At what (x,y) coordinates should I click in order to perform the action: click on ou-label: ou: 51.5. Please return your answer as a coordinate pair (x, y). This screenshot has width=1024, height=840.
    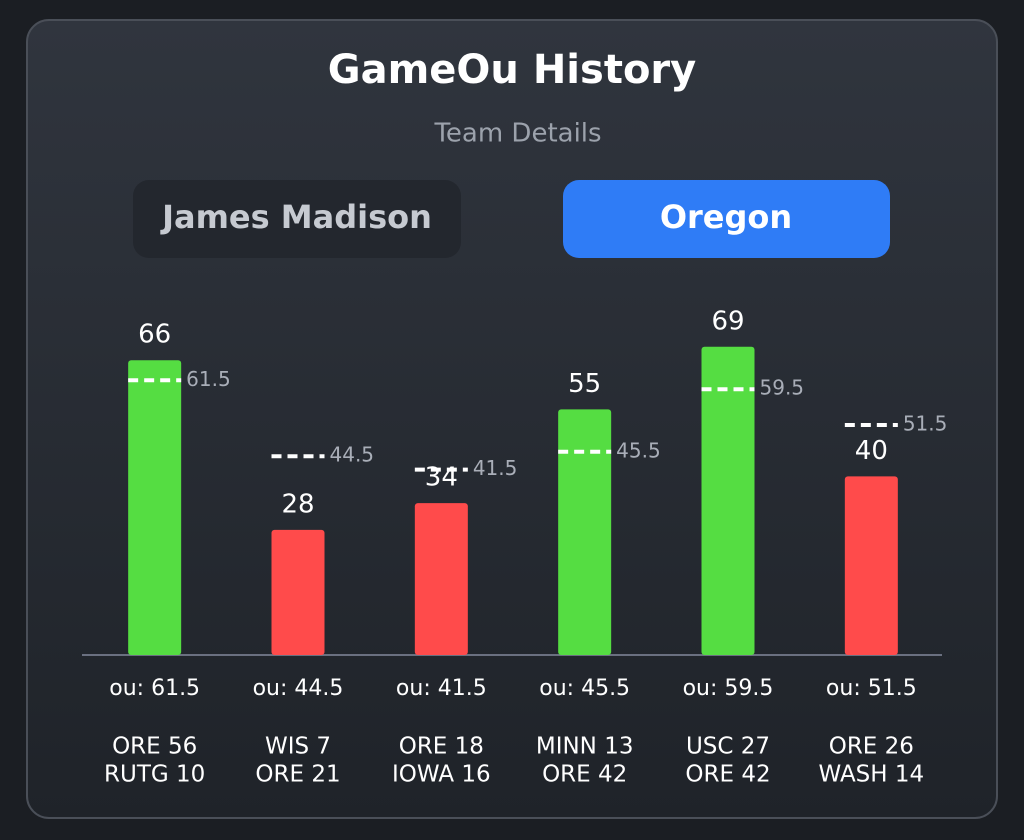
    Looking at the image, I should click on (871, 688).